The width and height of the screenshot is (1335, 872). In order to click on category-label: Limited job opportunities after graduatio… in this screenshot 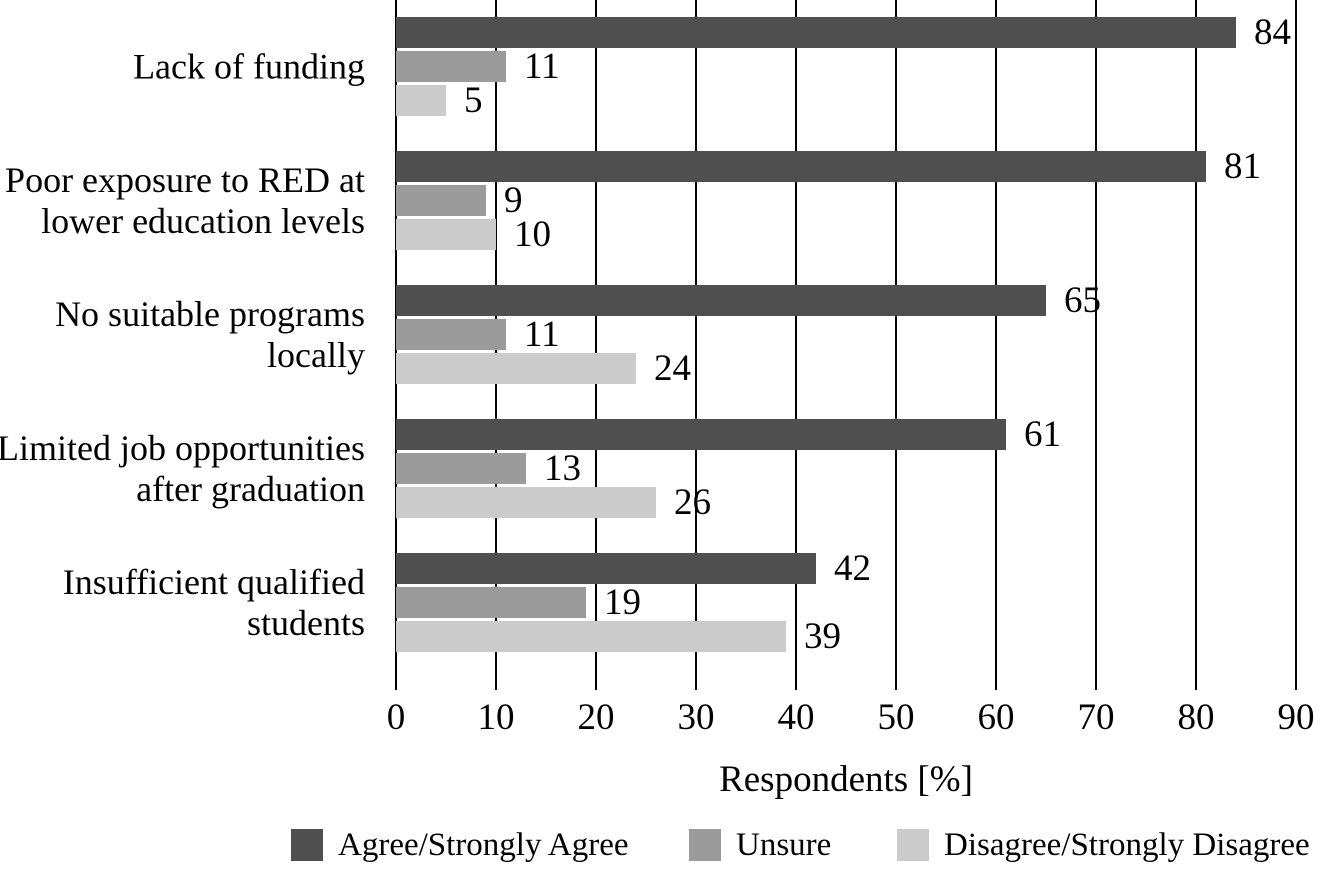, I will do `click(182, 469)`.